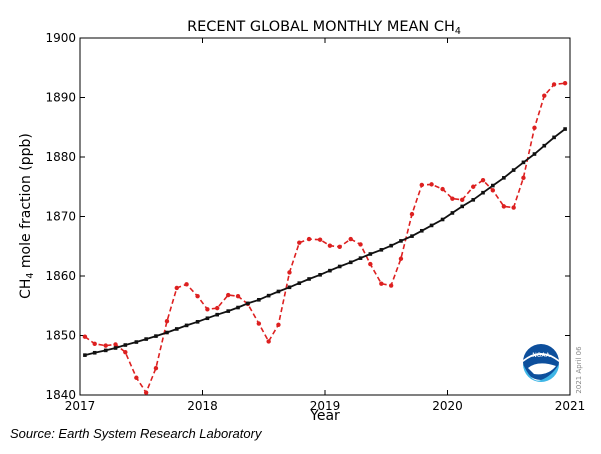 This screenshot has width=601, height=454. What do you see at coordinates (136, 433) in the screenshot?
I see `source-caption: Source: Earth System Research Laboratory` at bounding box center [136, 433].